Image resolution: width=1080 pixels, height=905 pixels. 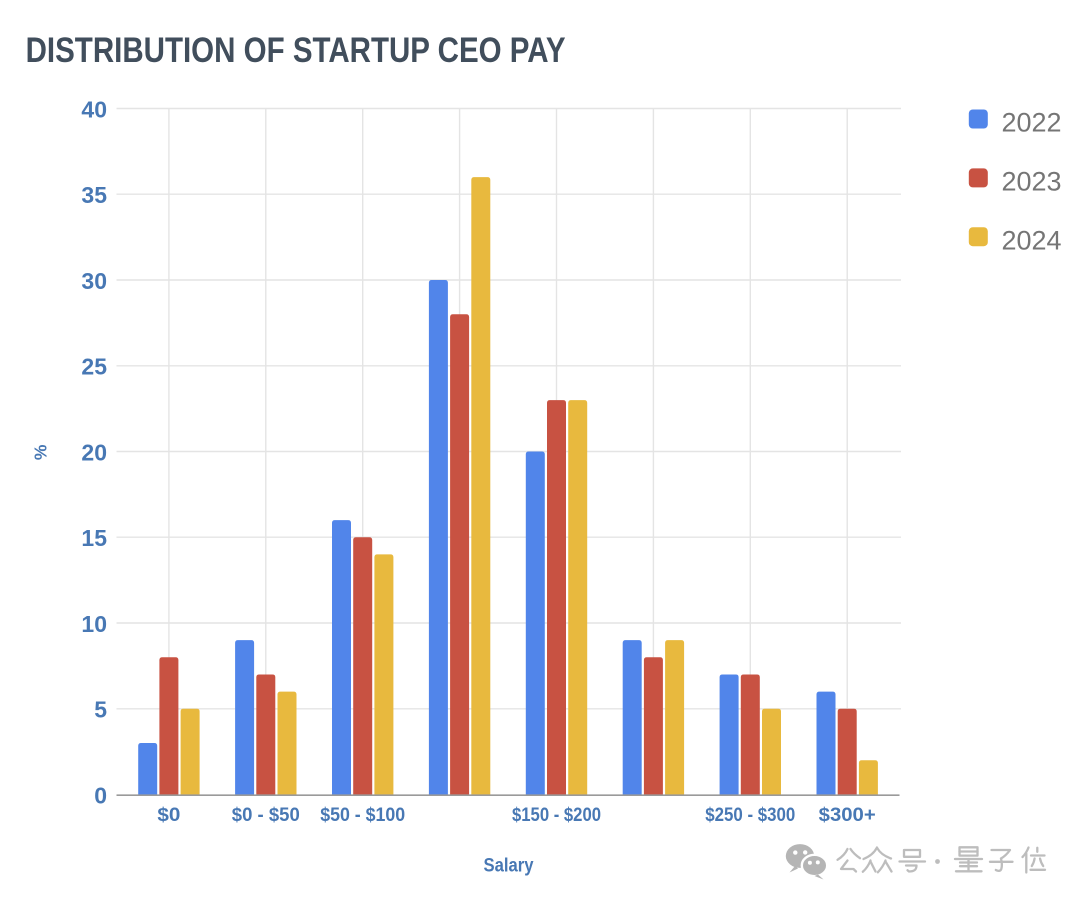 What do you see at coordinates (94, 452) in the screenshot?
I see `svg-text: 20` at bounding box center [94, 452].